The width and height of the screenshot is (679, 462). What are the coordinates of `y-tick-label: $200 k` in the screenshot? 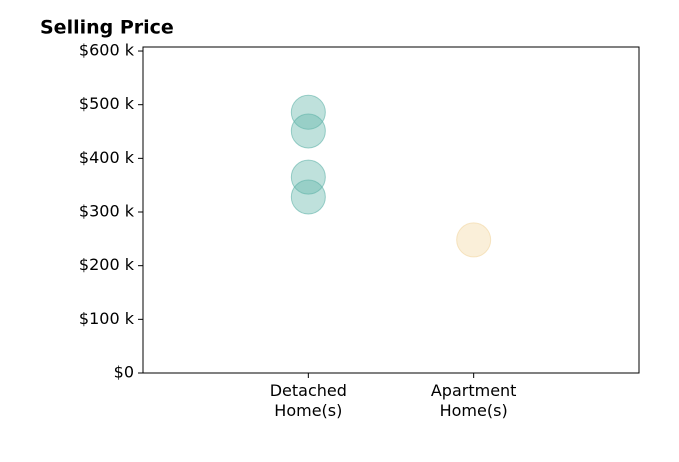 It's located at (107, 264).